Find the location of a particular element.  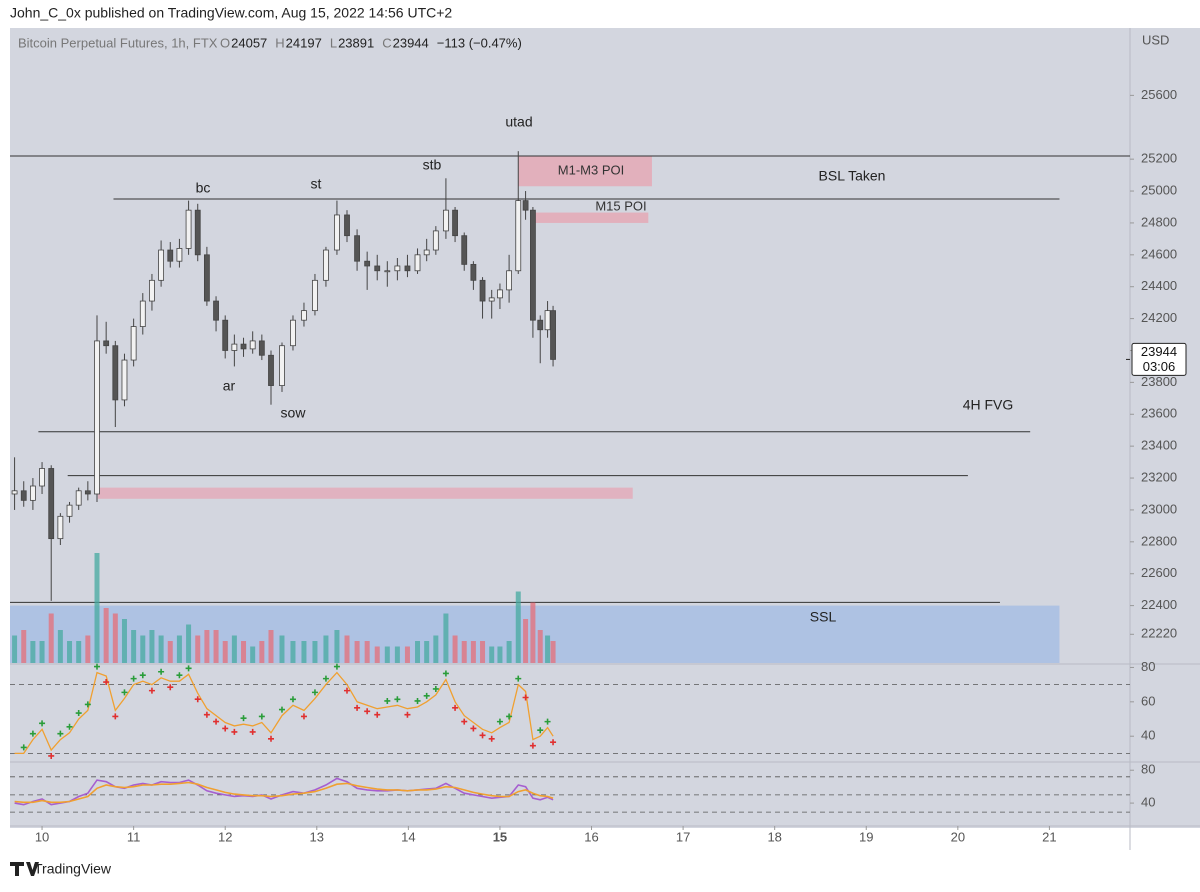

x-tick-label: 16 is located at coordinates (591, 836).